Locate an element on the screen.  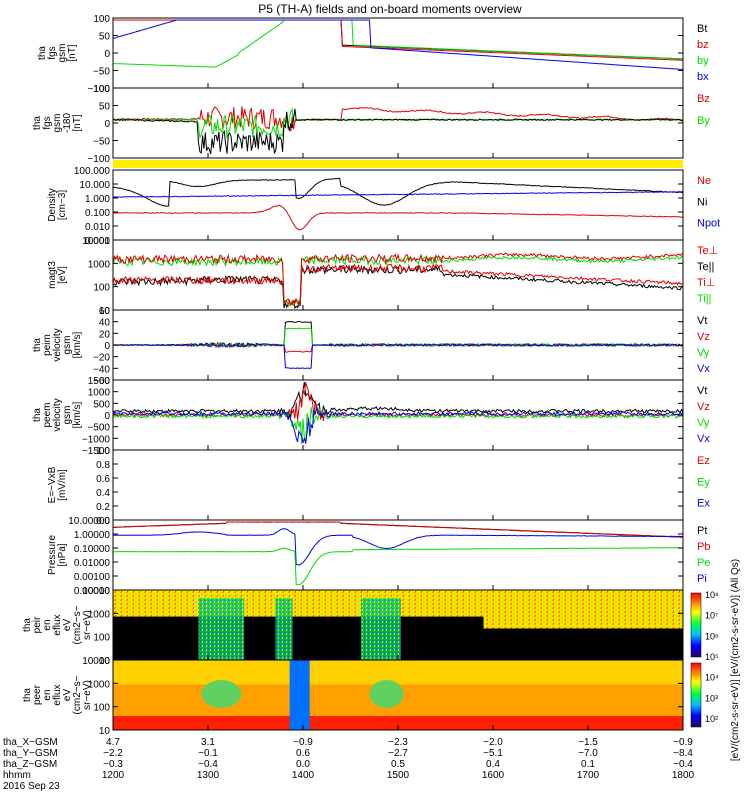
x-axis-tick-label: 0.1 is located at coordinates (588, 764).